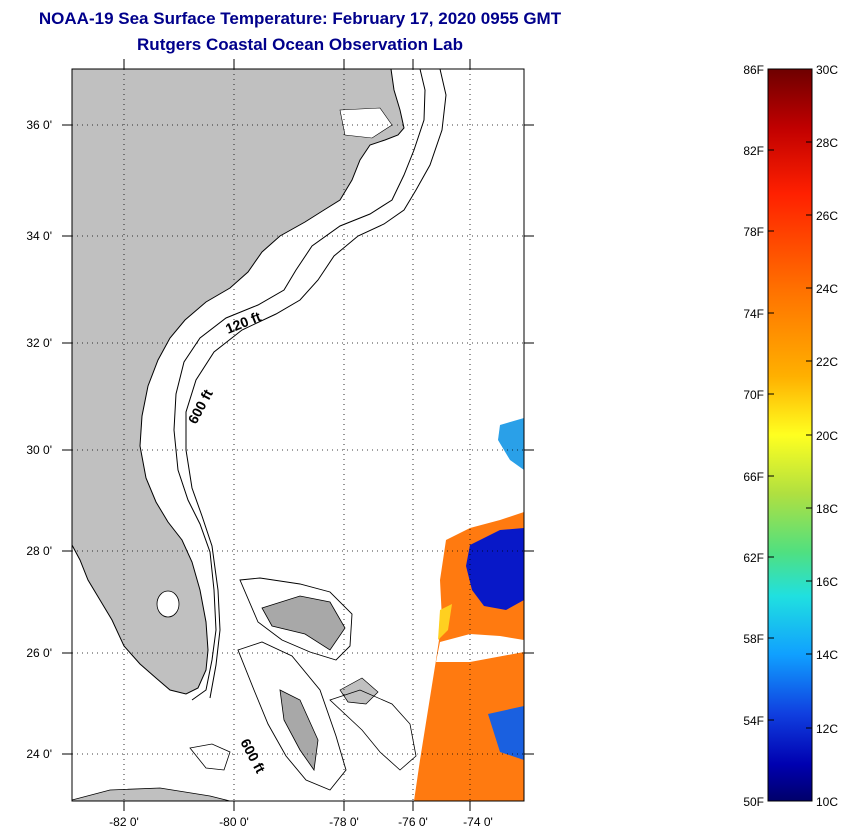 This screenshot has height=832, width=849. What do you see at coordinates (827, 70) in the screenshot?
I see `colorbar-c-label: 30C` at bounding box center [827, 70].